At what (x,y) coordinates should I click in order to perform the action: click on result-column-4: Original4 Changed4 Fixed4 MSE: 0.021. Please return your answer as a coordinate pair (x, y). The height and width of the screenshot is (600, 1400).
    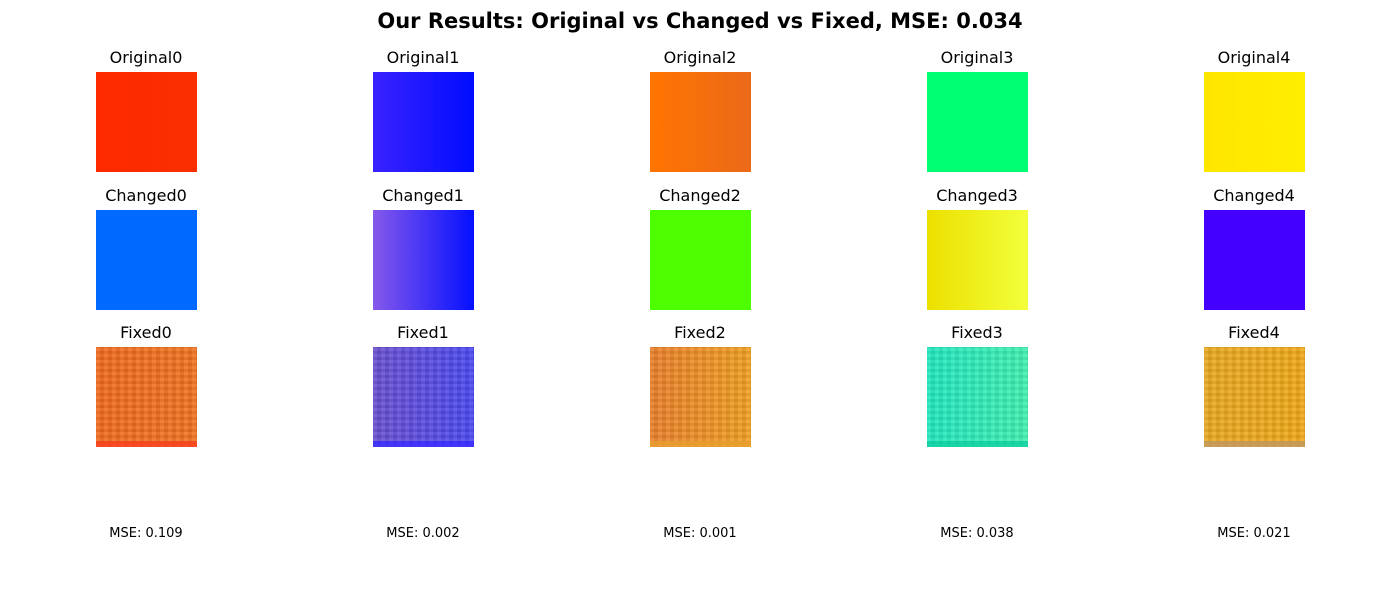
    Looking at the image, I should click on (1254, 300).